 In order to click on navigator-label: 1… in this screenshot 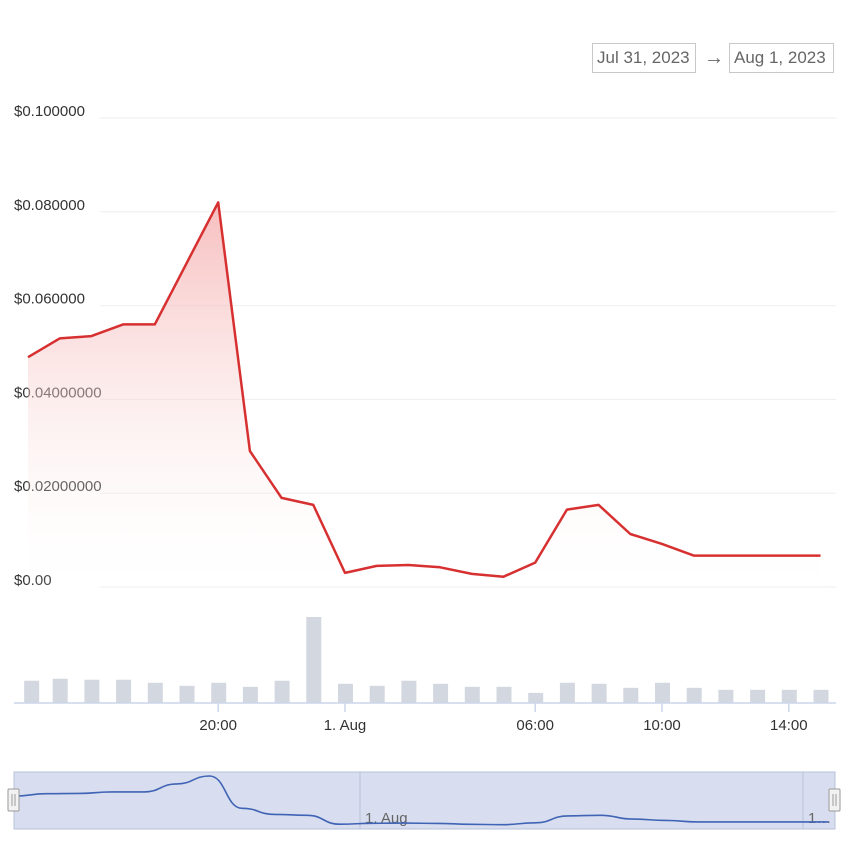, I will do `click(819, 818)`.